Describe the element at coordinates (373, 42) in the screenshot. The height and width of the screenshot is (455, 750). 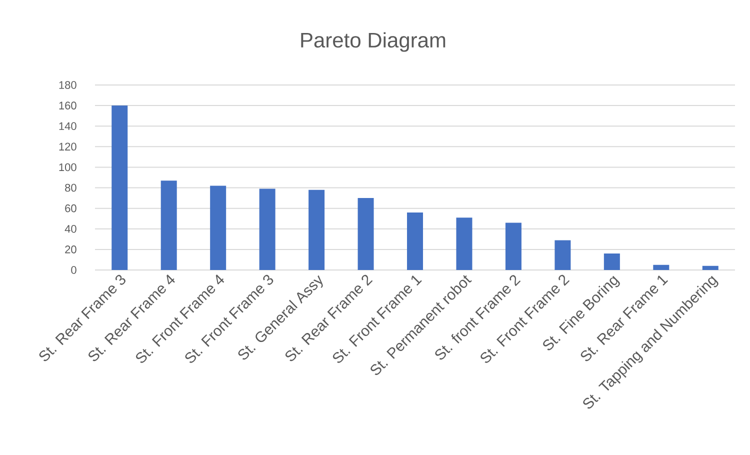
I see `chart-title: Pareto Diagram` at that location.